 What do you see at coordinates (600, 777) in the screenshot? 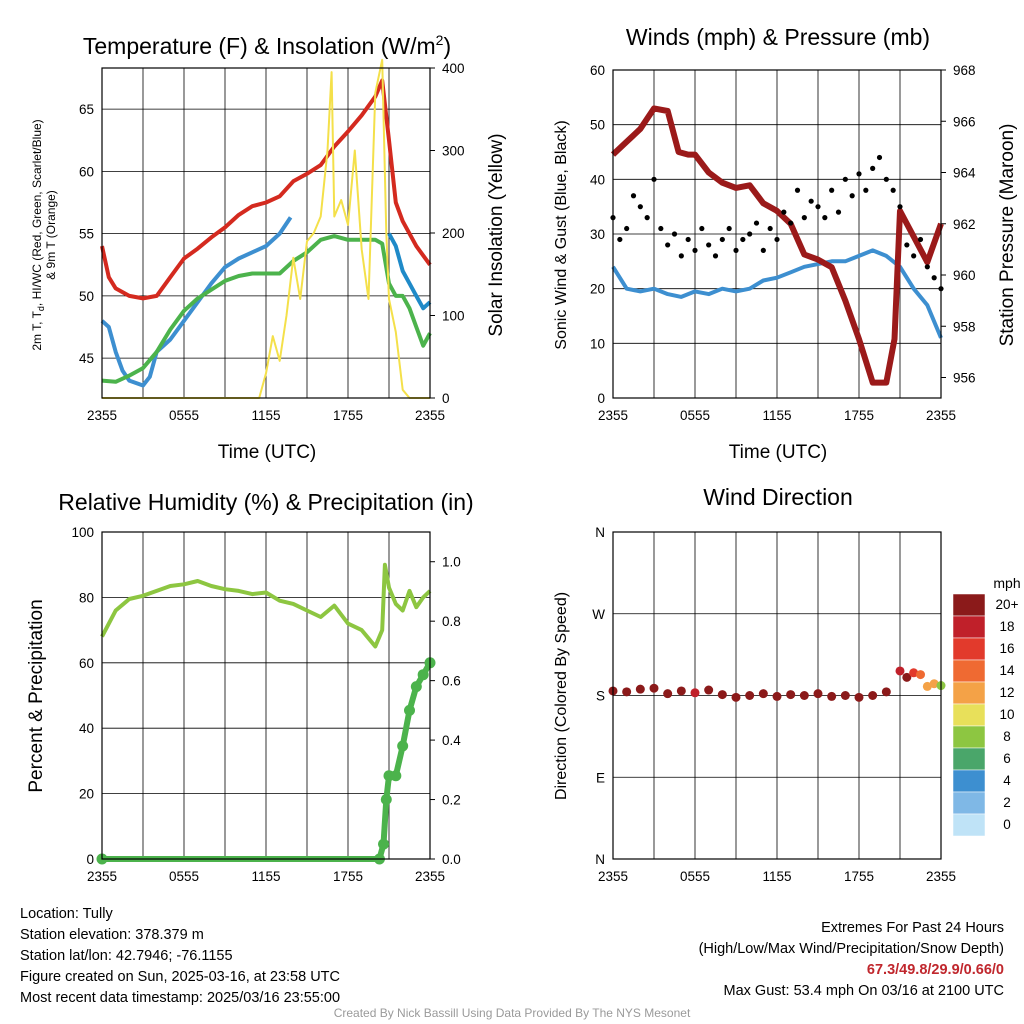
I see `y-tick-label-left: E` at bounding box center [600, 777].